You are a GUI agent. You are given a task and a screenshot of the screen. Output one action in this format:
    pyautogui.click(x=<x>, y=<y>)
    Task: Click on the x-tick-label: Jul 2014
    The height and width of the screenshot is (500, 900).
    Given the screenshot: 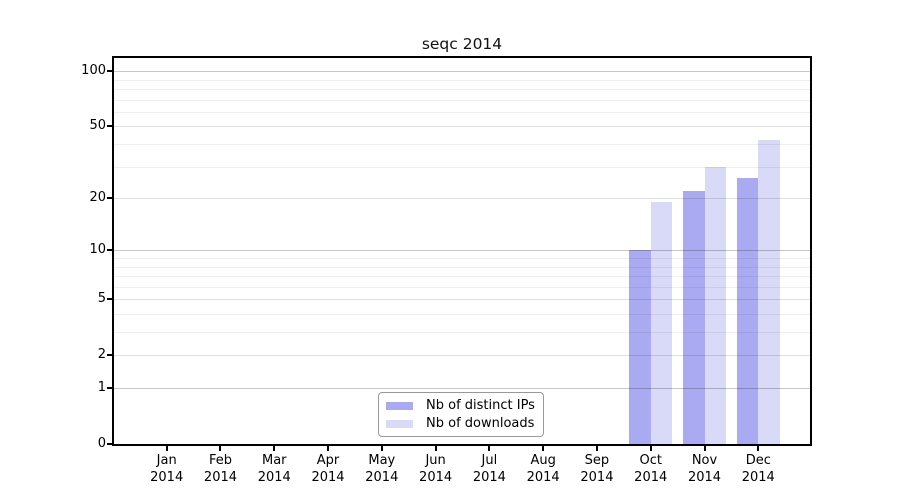 What is the action you would take?
    pyautogui.click(x=489, y=469)
    